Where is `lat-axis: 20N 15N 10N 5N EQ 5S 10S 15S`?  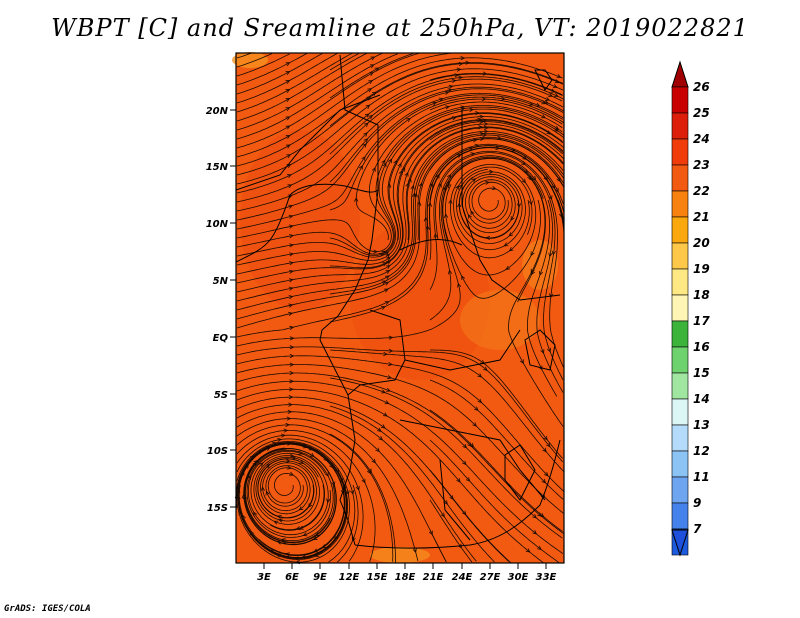 lat-axis: 20N 15N 10N 5N EQ 5S 10S 15S is located at coordinates (221, 310).